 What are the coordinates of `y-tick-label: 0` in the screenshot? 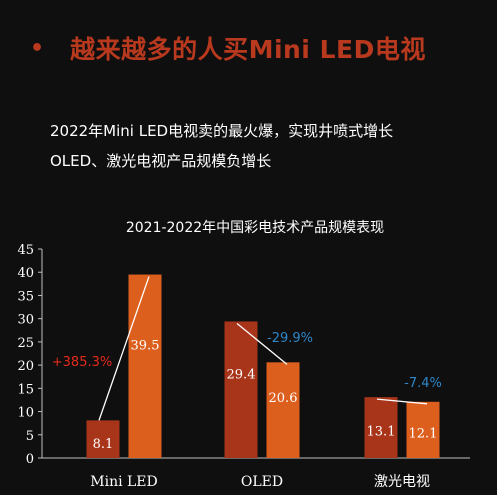 It's located at (30, 459).